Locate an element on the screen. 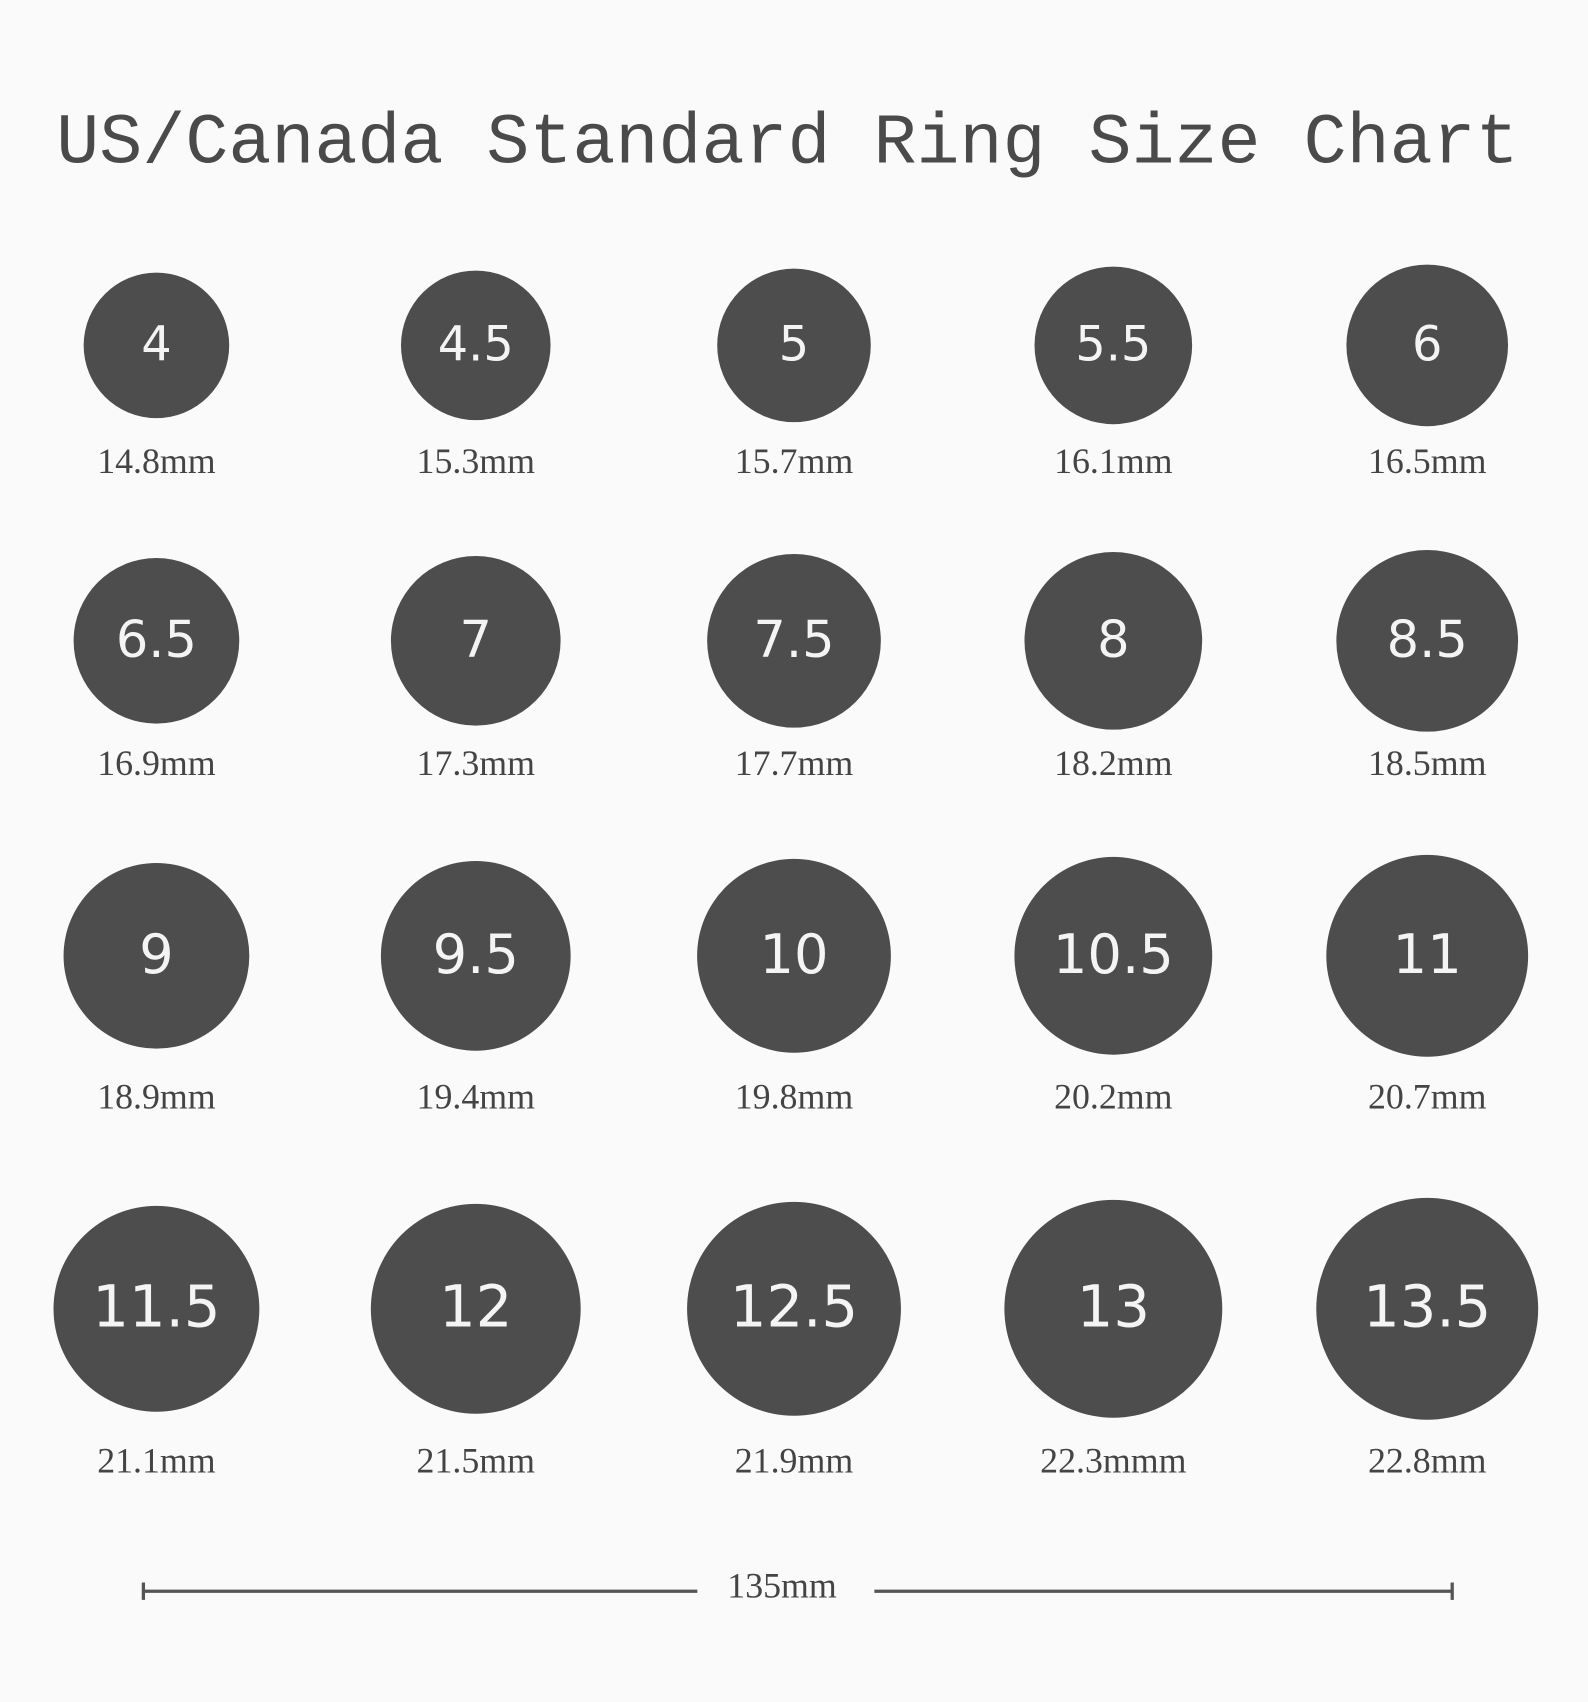 The height and width of the screenshot is (1702, 1588). ring-size: 4.5 is located at coordinates (476, 345).